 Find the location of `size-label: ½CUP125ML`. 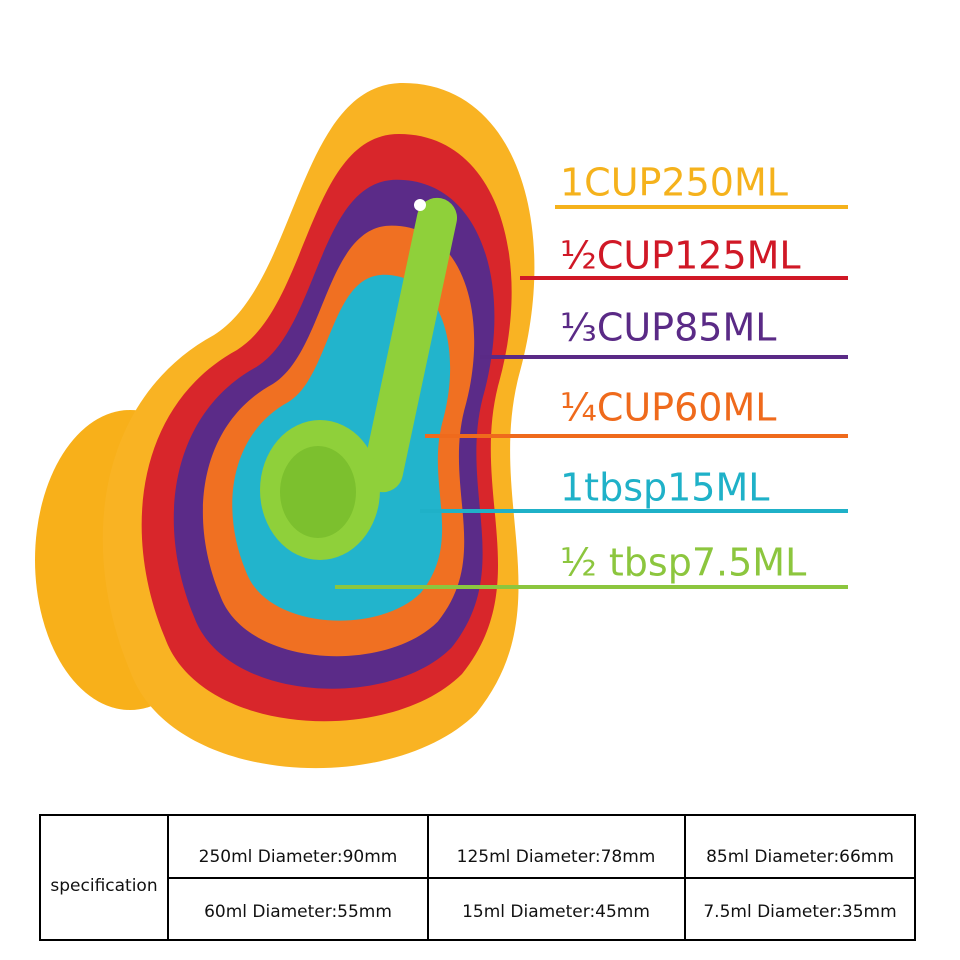

size-label: ½CUP125ML is located at coordinates (680, 256).